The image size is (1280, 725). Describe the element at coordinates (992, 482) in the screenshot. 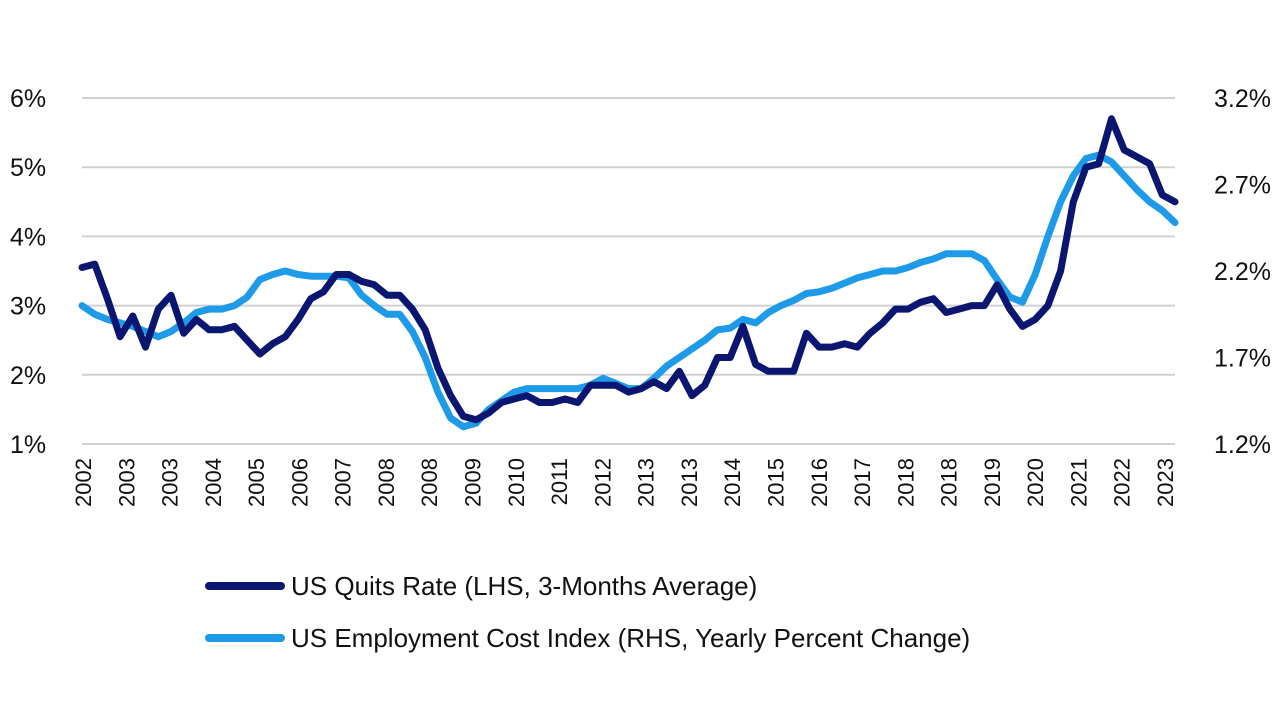

I see `x-tick-label: 2019` at that location.